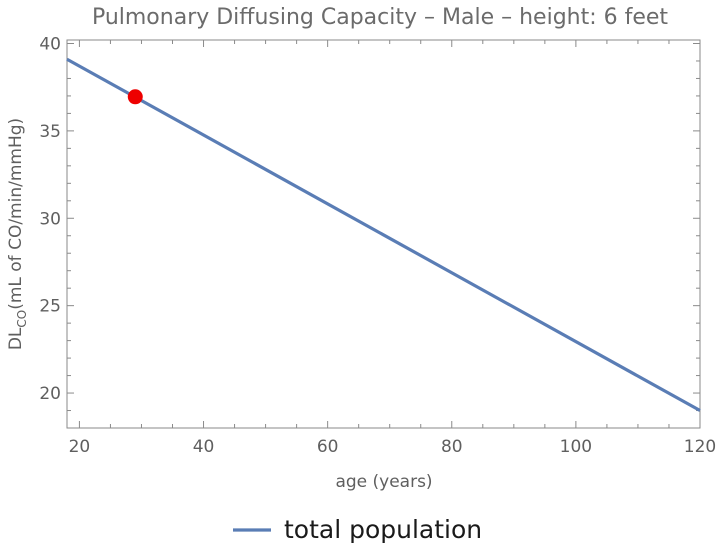 The image size is (720, 556). I want to click on y-tick-label: 40, so click(50, 44).